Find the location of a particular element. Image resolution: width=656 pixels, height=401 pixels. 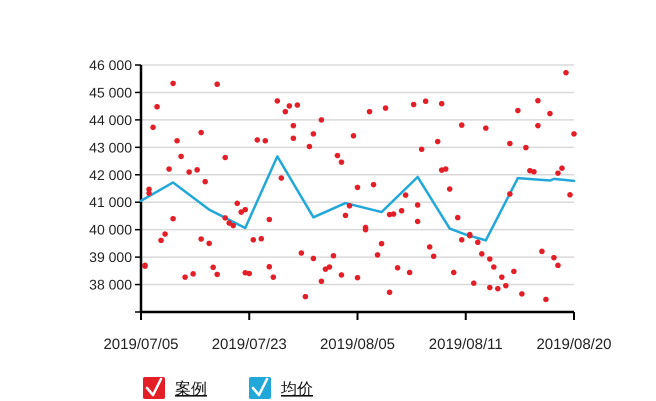

x-tick-label: 2019/08/11 is located at coordinates (465, 344).